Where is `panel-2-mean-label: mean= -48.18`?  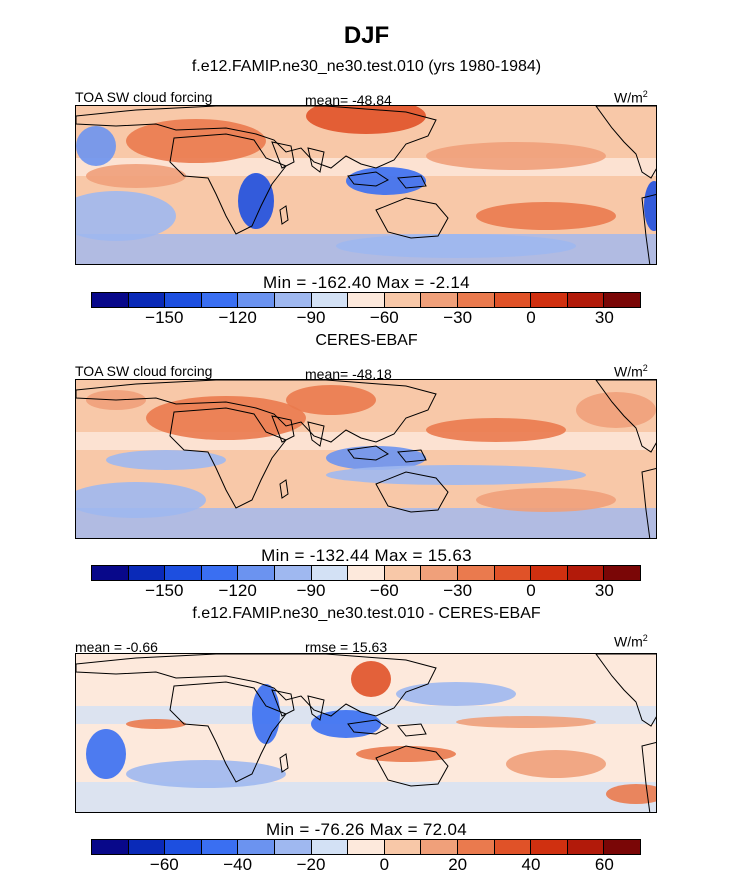
panel-2-mean-label: mean= -48.18 is located at coordinates (348, 374).